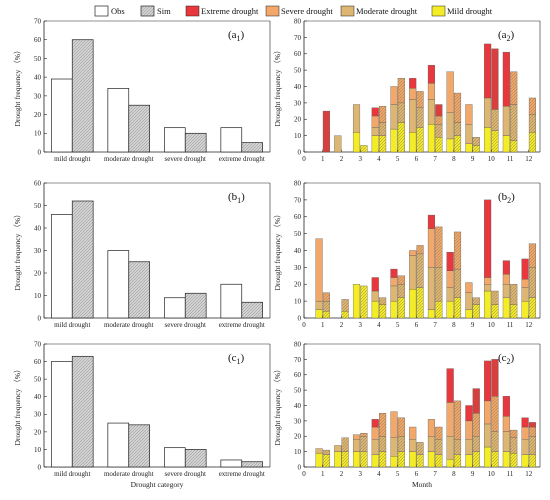 This screenshot has height=500, width=550. I want to click on x-tick-label: severe drought, so click(185, 325).